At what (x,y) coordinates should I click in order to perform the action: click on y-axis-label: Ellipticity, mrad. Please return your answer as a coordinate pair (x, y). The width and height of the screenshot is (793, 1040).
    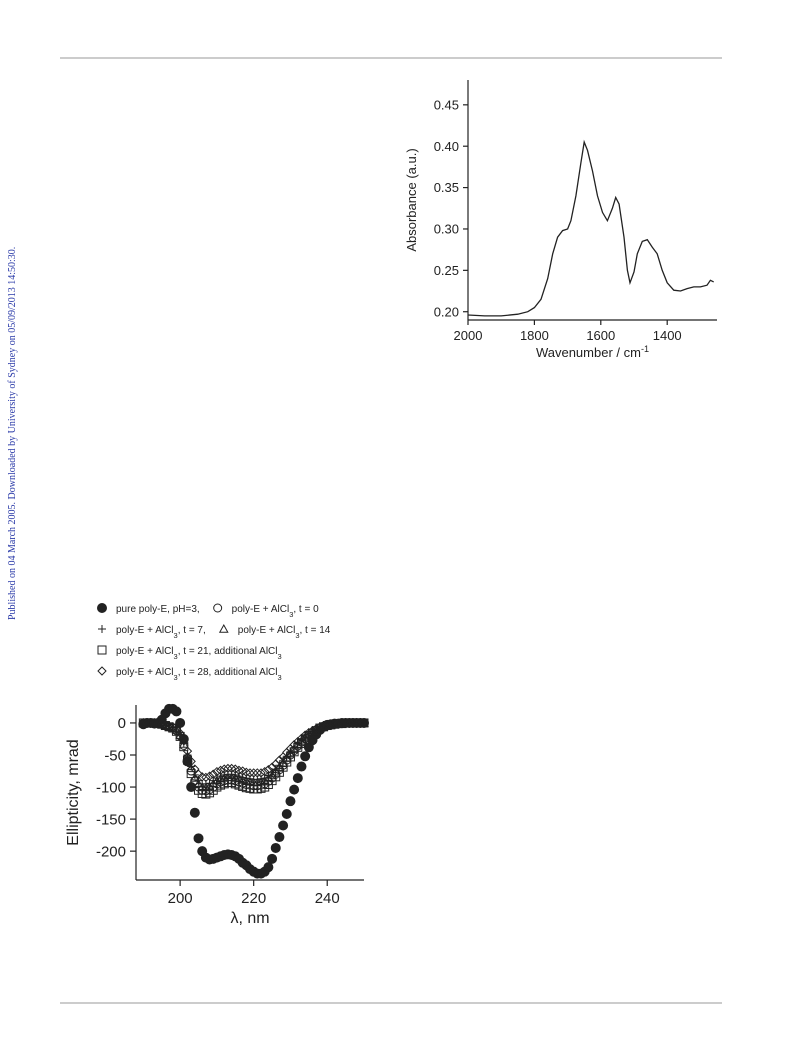
    Looking at the image, I should click on (73, 792).